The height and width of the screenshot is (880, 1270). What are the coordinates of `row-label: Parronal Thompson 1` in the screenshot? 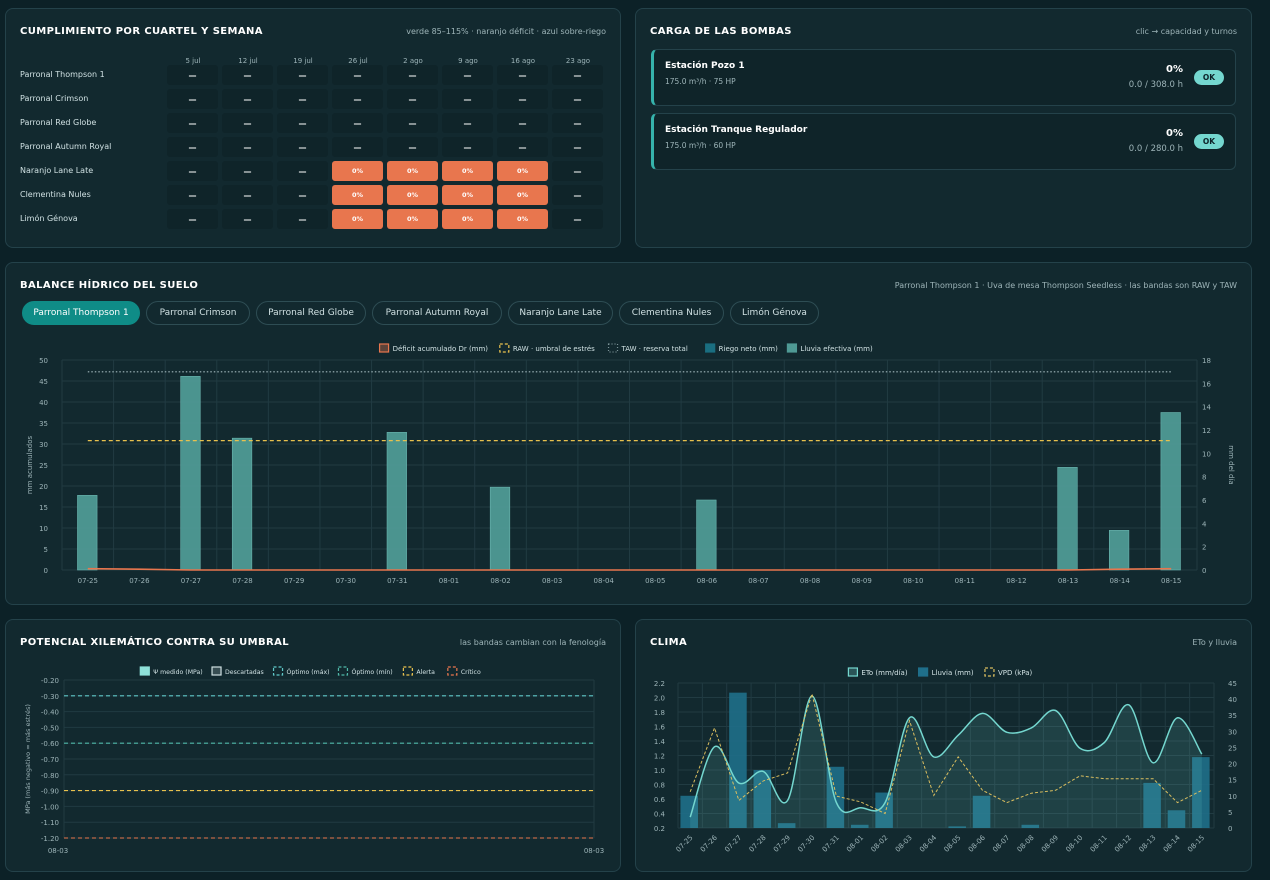 It's located at (62, 74).